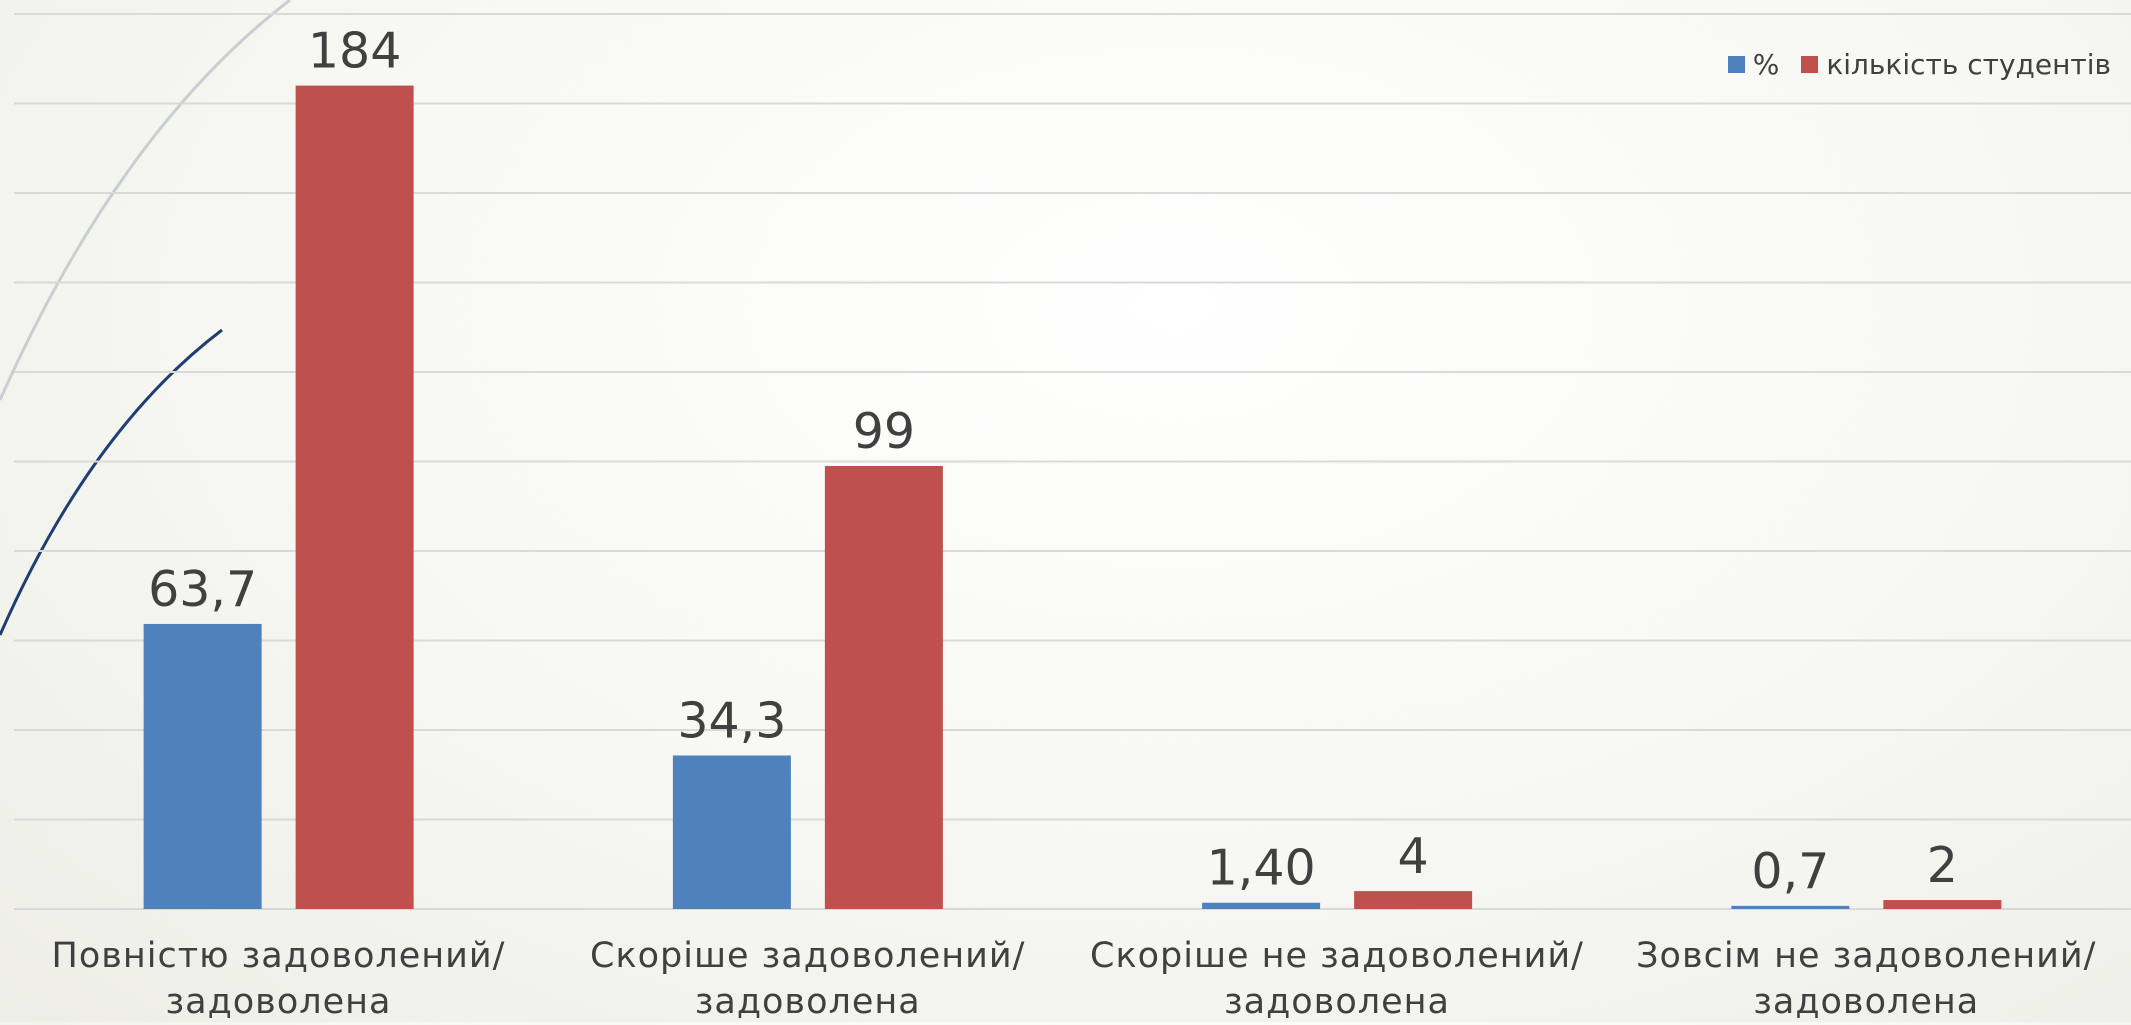  I want to click on value-label: 99, so click(884, 431).